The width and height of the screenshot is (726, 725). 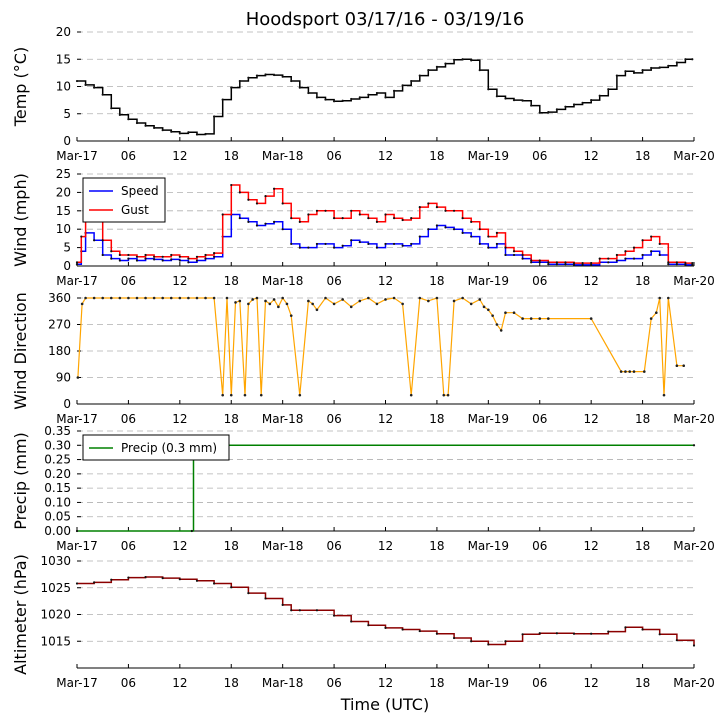 What do you see at coordinates (67, 266) in the screenshot?
I see `y-tick-label: 0` at bounding box center [67, 266].